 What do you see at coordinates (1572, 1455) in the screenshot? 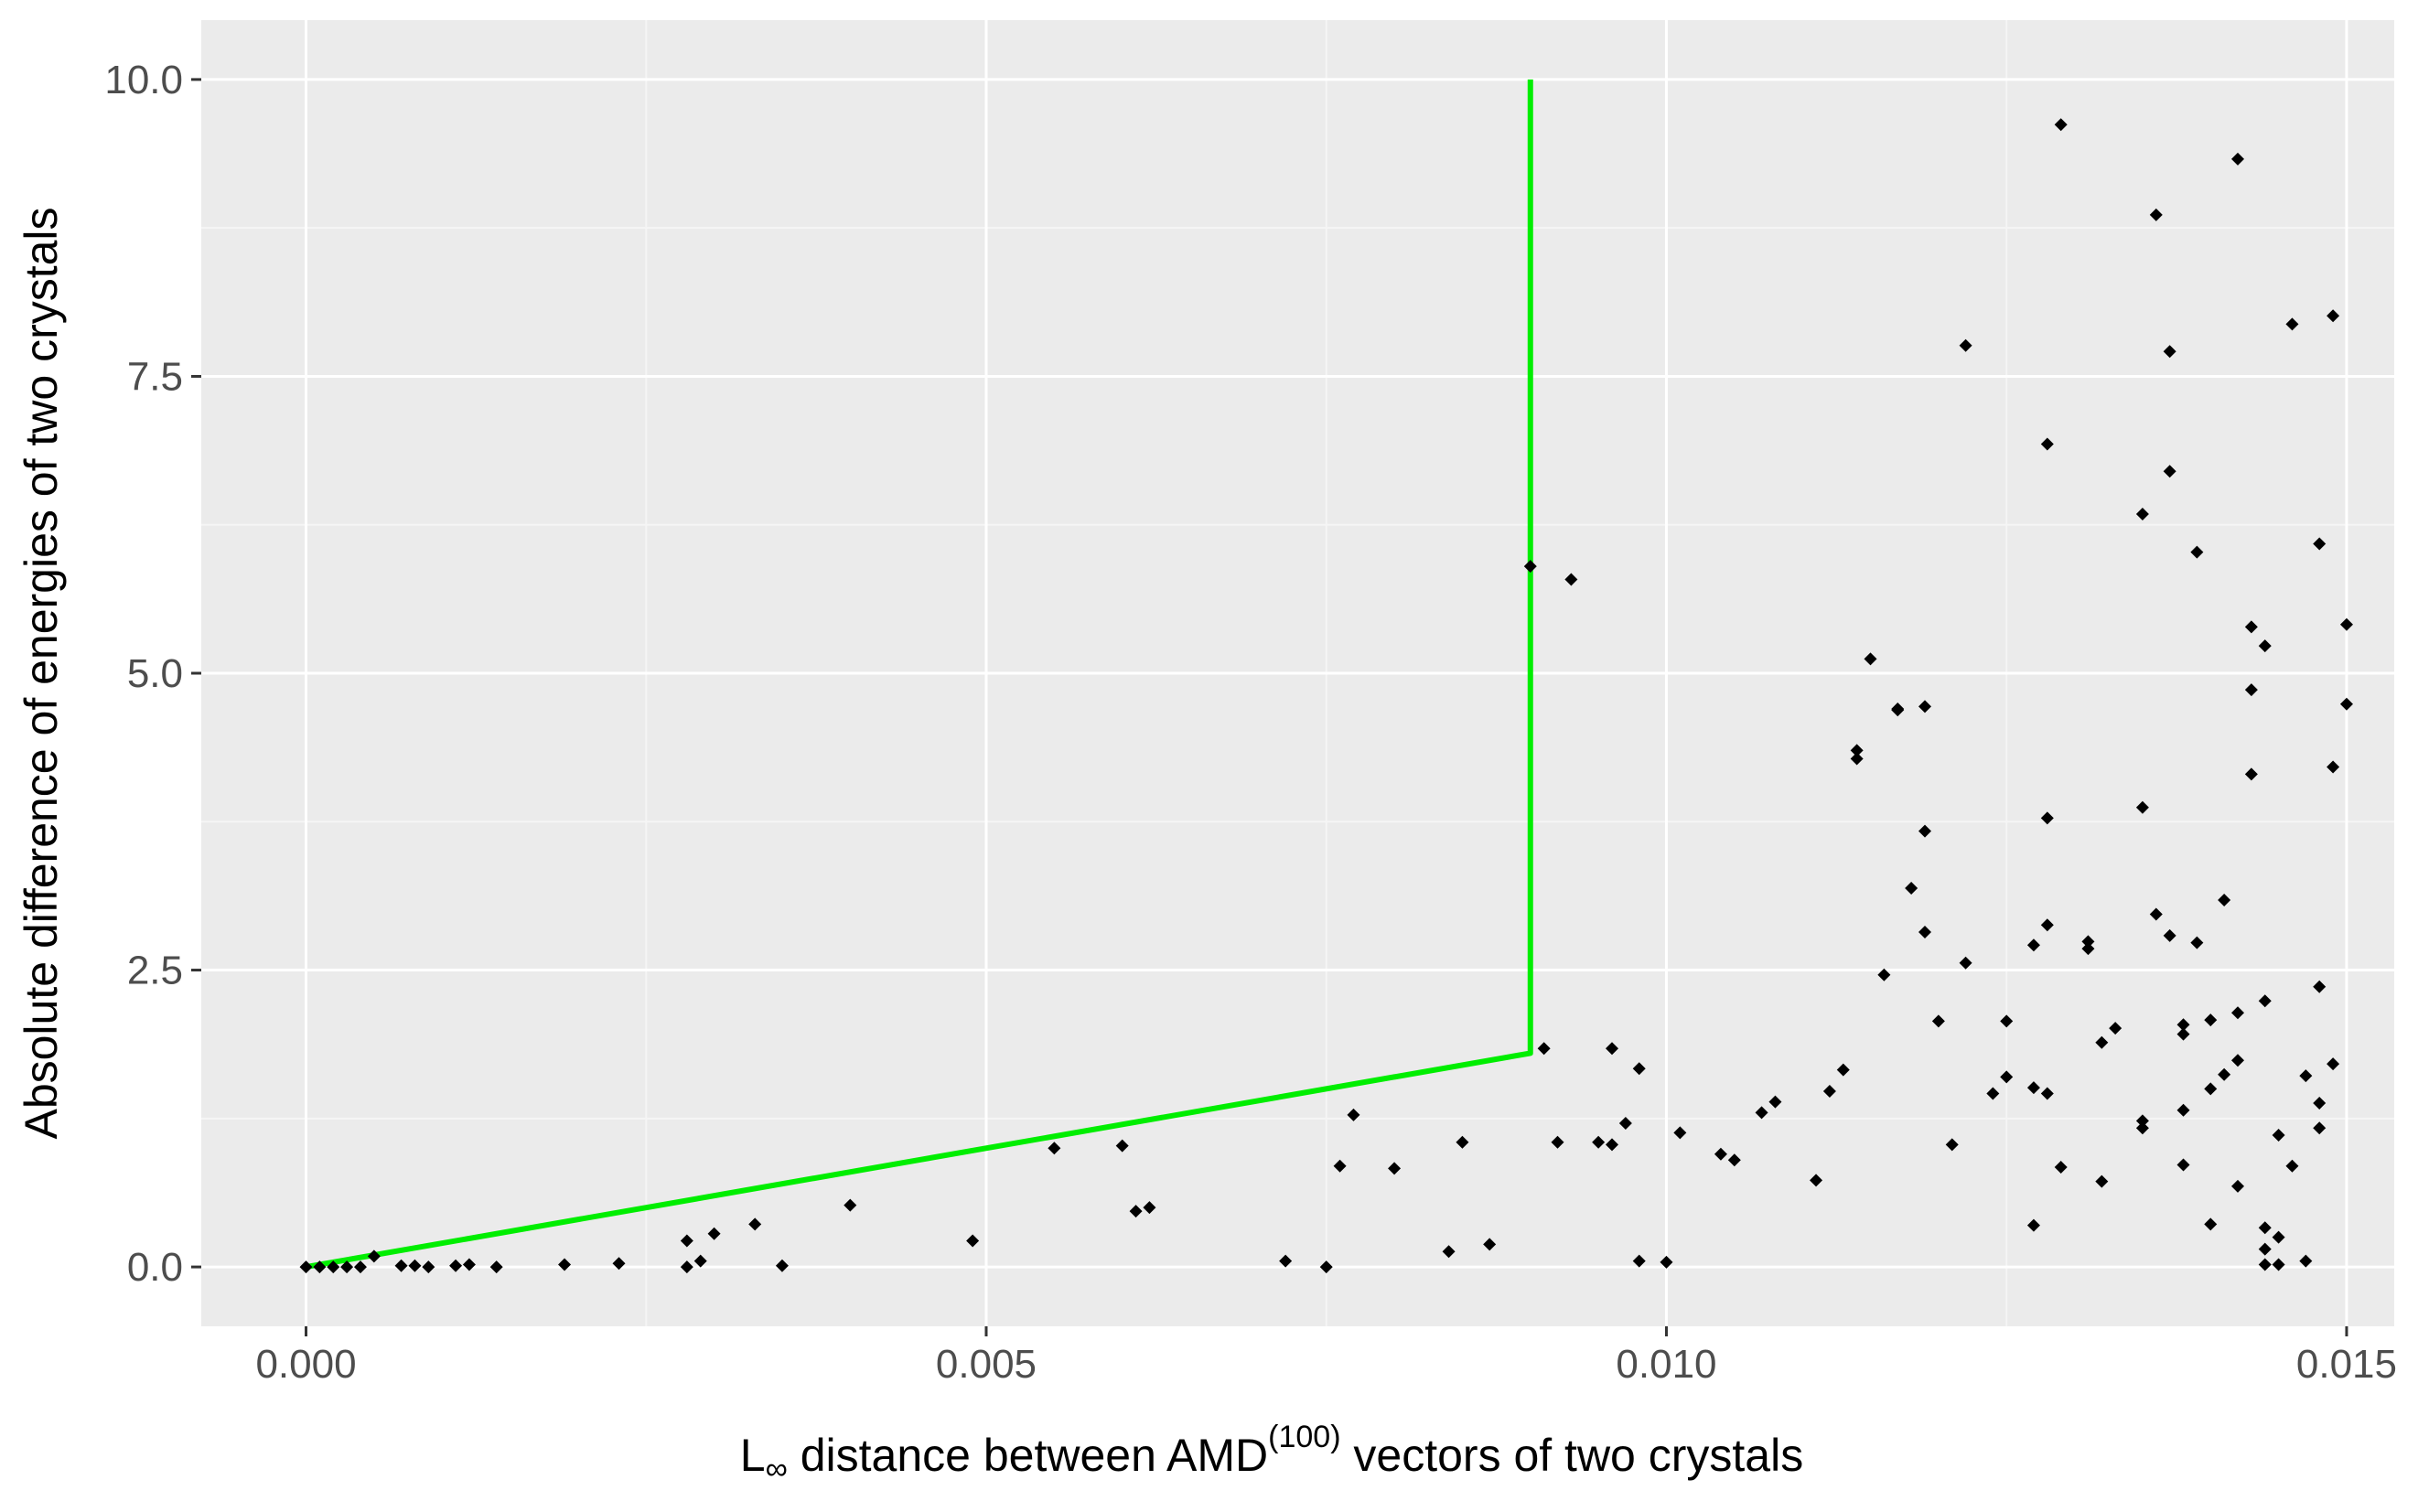
I see `x-axis-title-suffix: vectors of two crystals` at bounding box center [1572, 1455].